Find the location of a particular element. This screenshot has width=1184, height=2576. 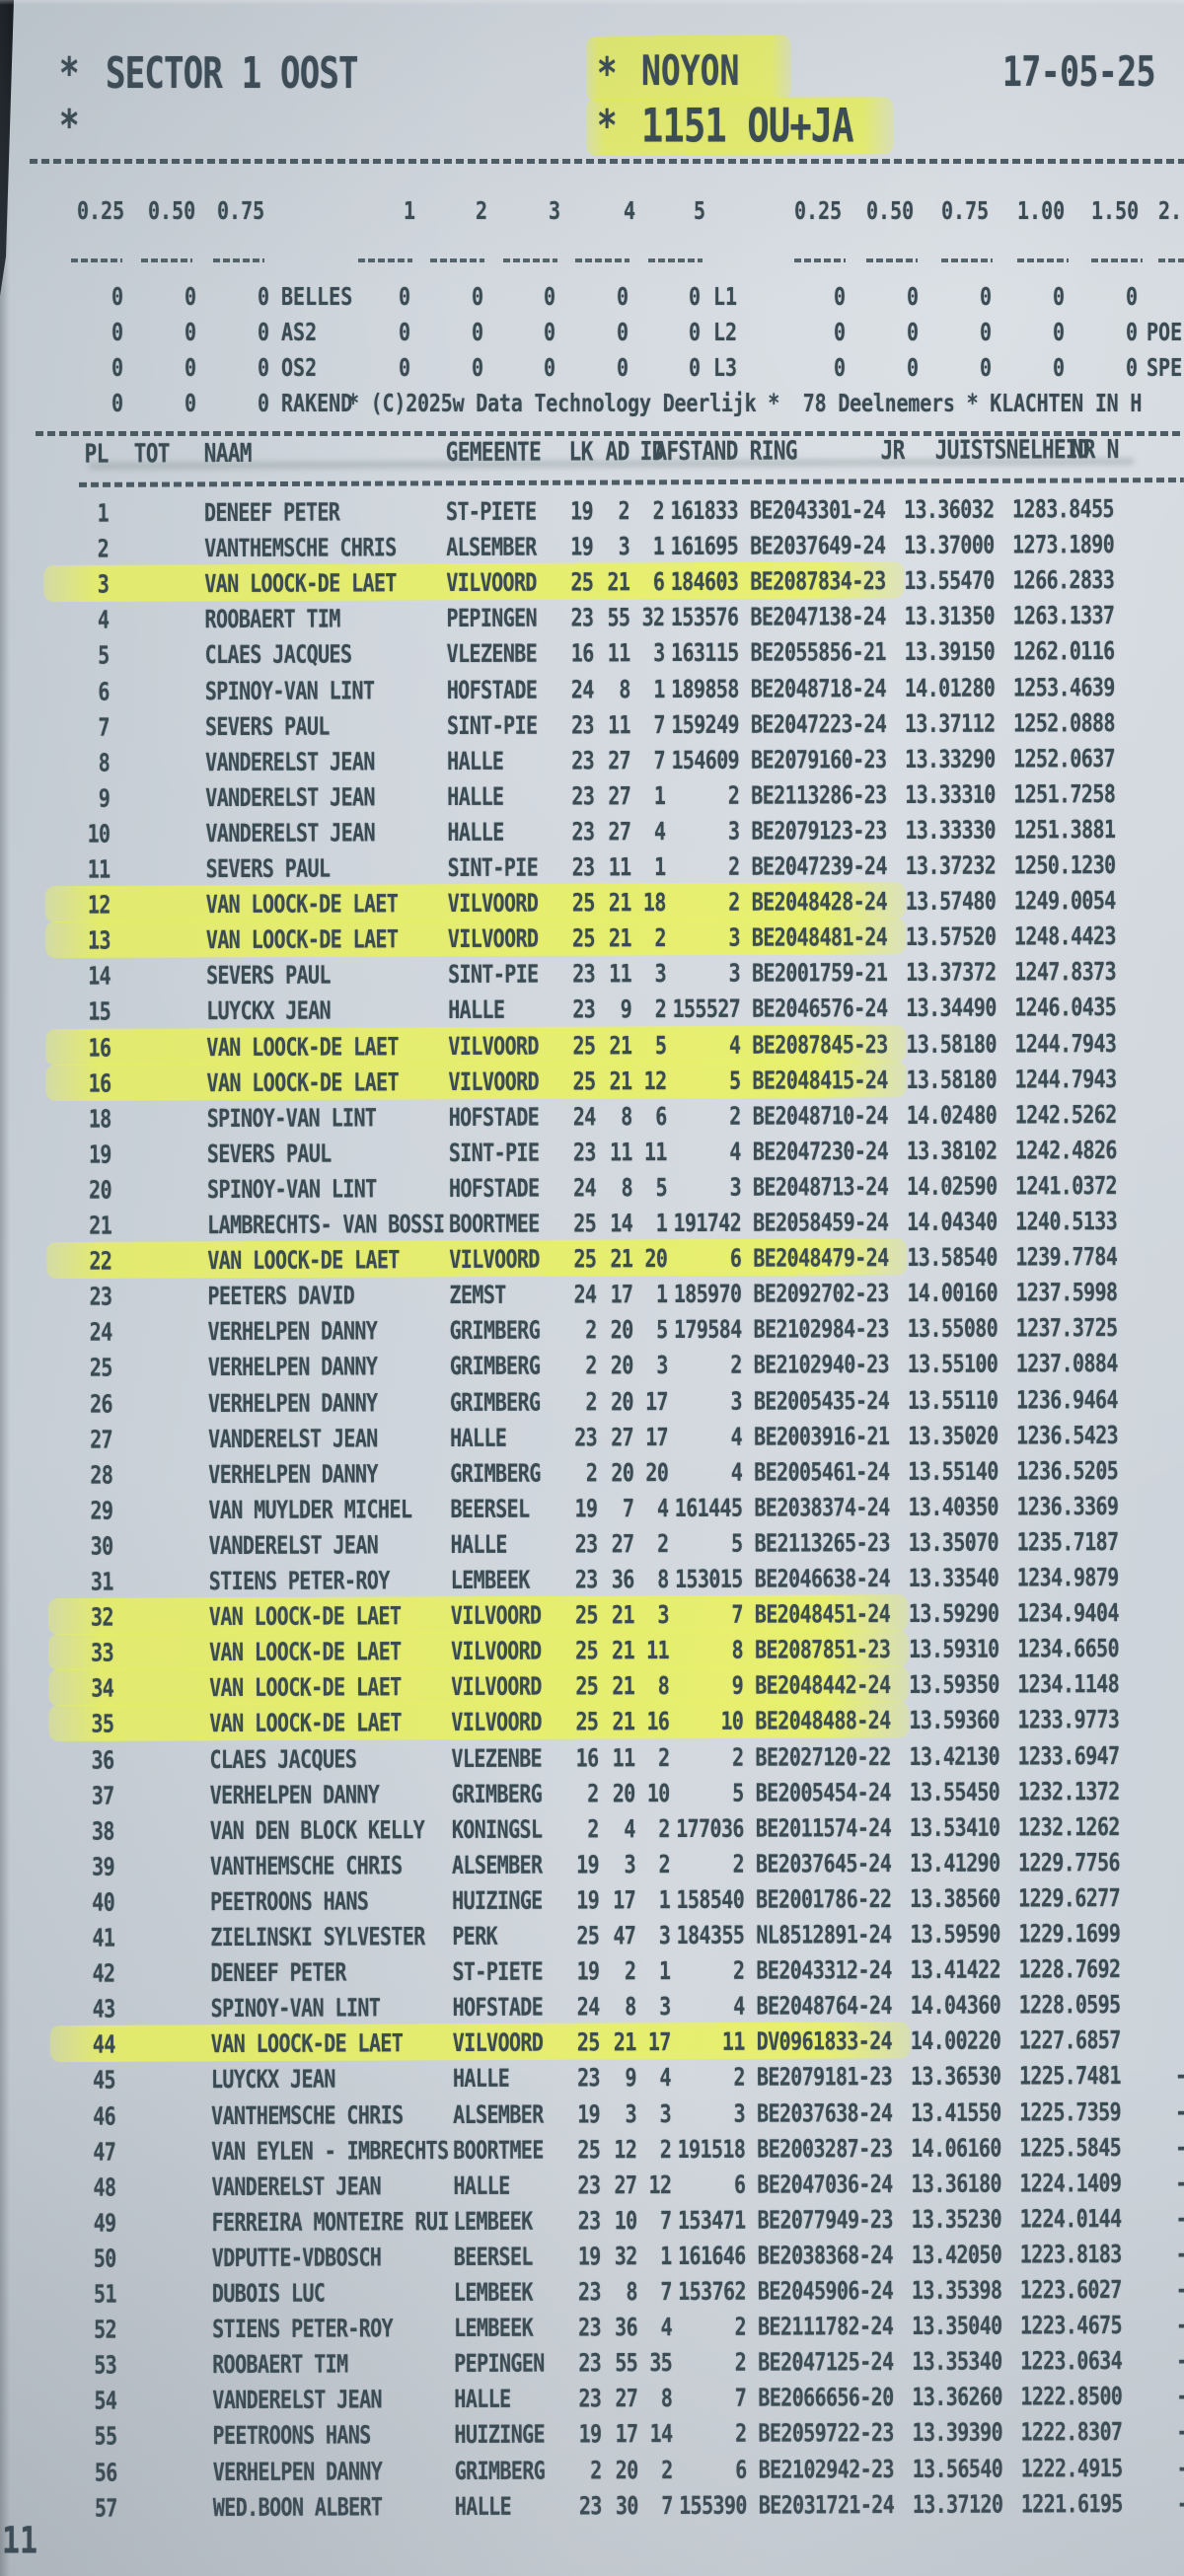

cell-ring: BE2031721-24 is located at coordinates (827, 2504).